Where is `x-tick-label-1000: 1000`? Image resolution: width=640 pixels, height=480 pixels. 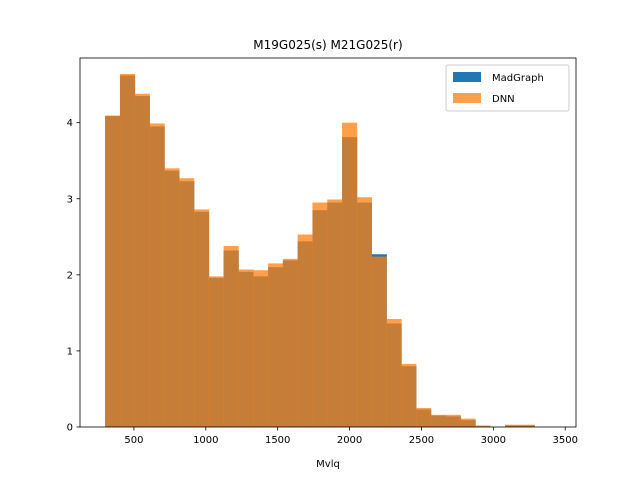
x-tick-label-1000: 1000 is located at coordinates (205, 440).